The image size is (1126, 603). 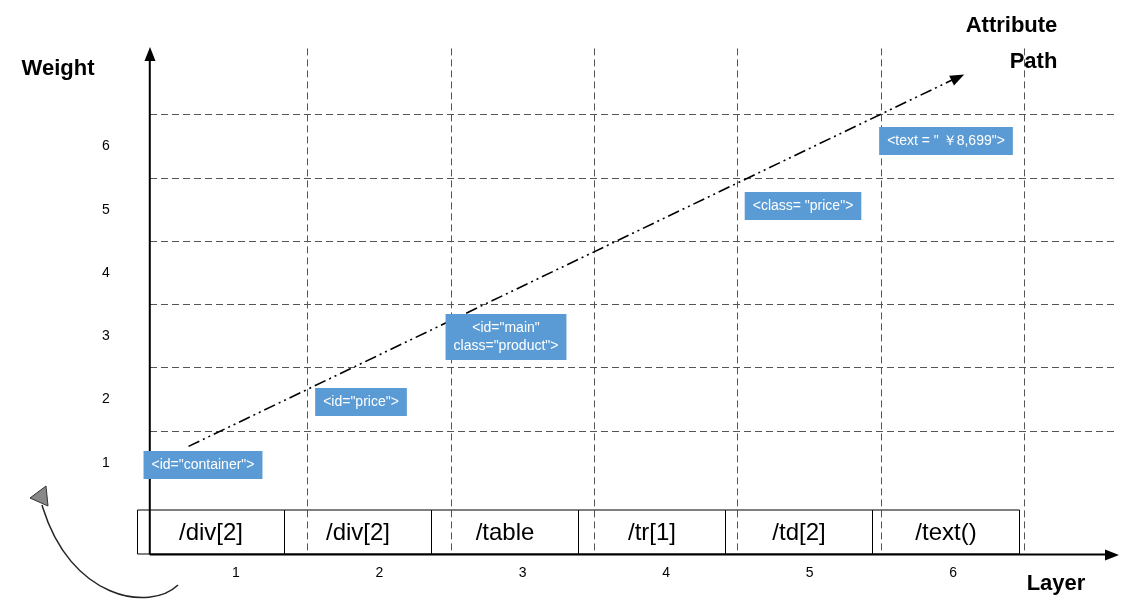 What do you see at coordinates (666, 571) in the screenshot?
I see `x-tick-label: 4` at bounding box center [666, 571].